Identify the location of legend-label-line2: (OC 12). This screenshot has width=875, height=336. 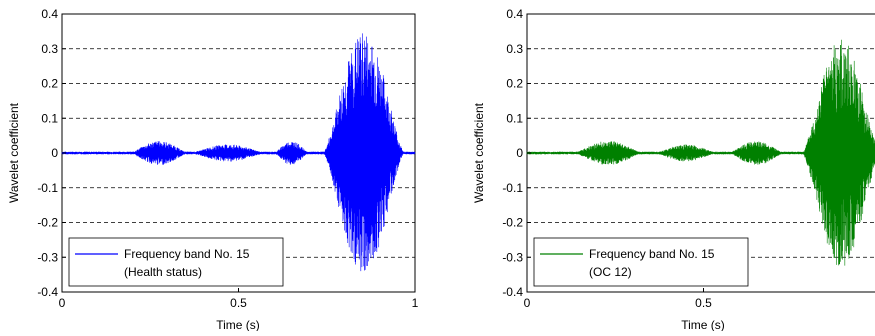
(610, 272).